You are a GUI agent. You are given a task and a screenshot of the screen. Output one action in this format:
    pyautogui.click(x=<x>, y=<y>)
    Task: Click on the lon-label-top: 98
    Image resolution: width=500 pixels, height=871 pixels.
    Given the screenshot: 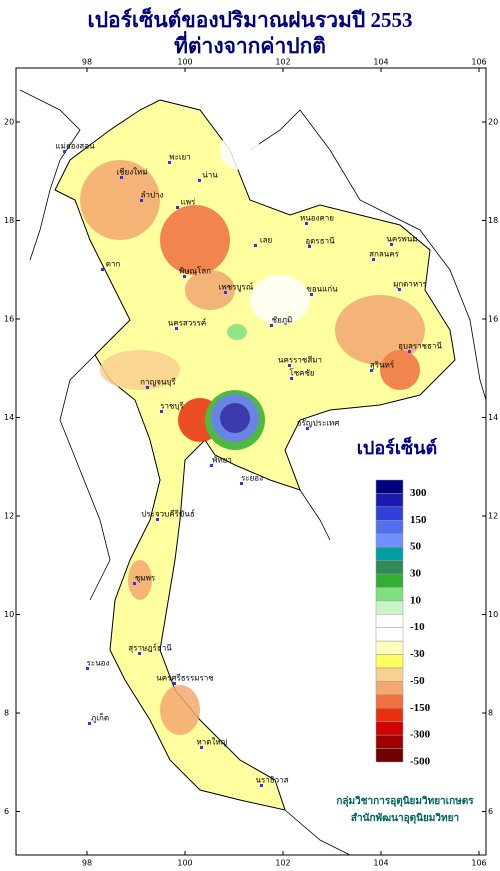 What is the action you would take?
    pyautogui.click(x=87, y=62)
    